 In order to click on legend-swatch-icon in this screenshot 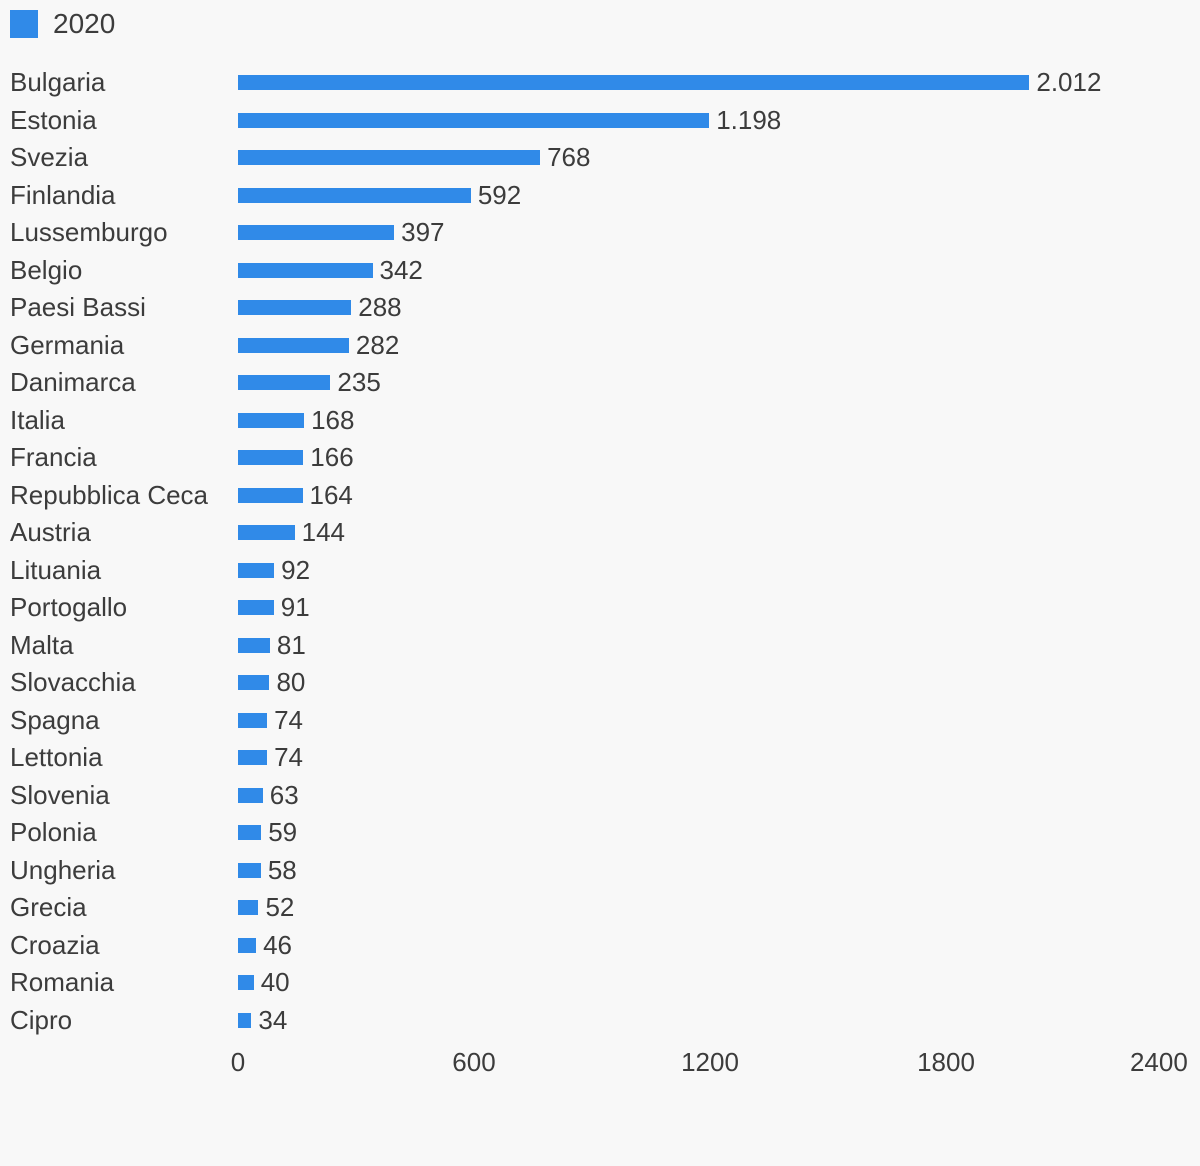, I will do `click(24, 24)`.